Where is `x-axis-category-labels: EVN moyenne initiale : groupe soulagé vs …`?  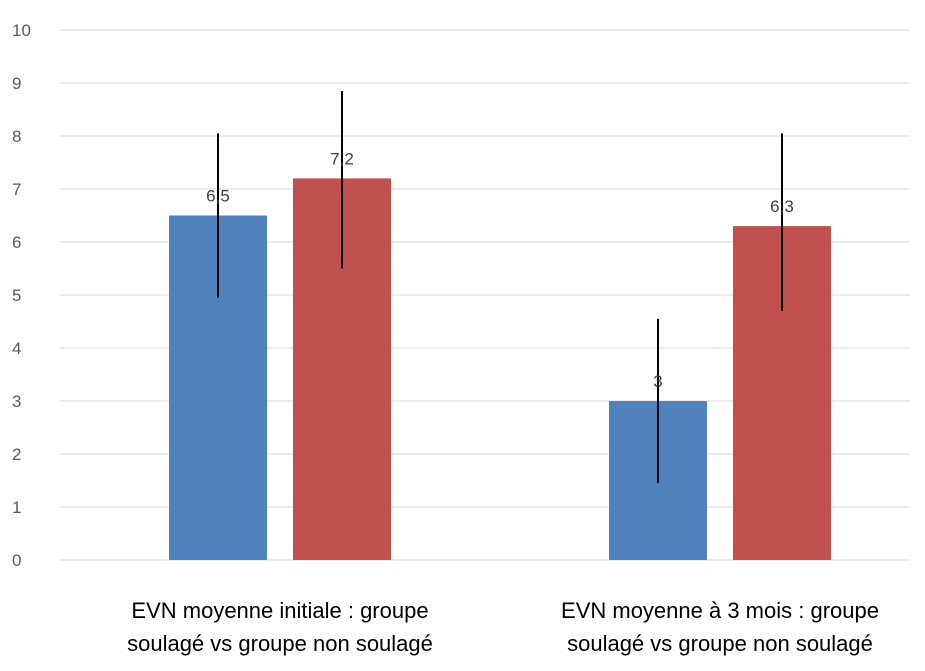
x-axis-category-labels: EVN moyenne initiale : groupe soulagé vs … is located at coordinates (503, 627).